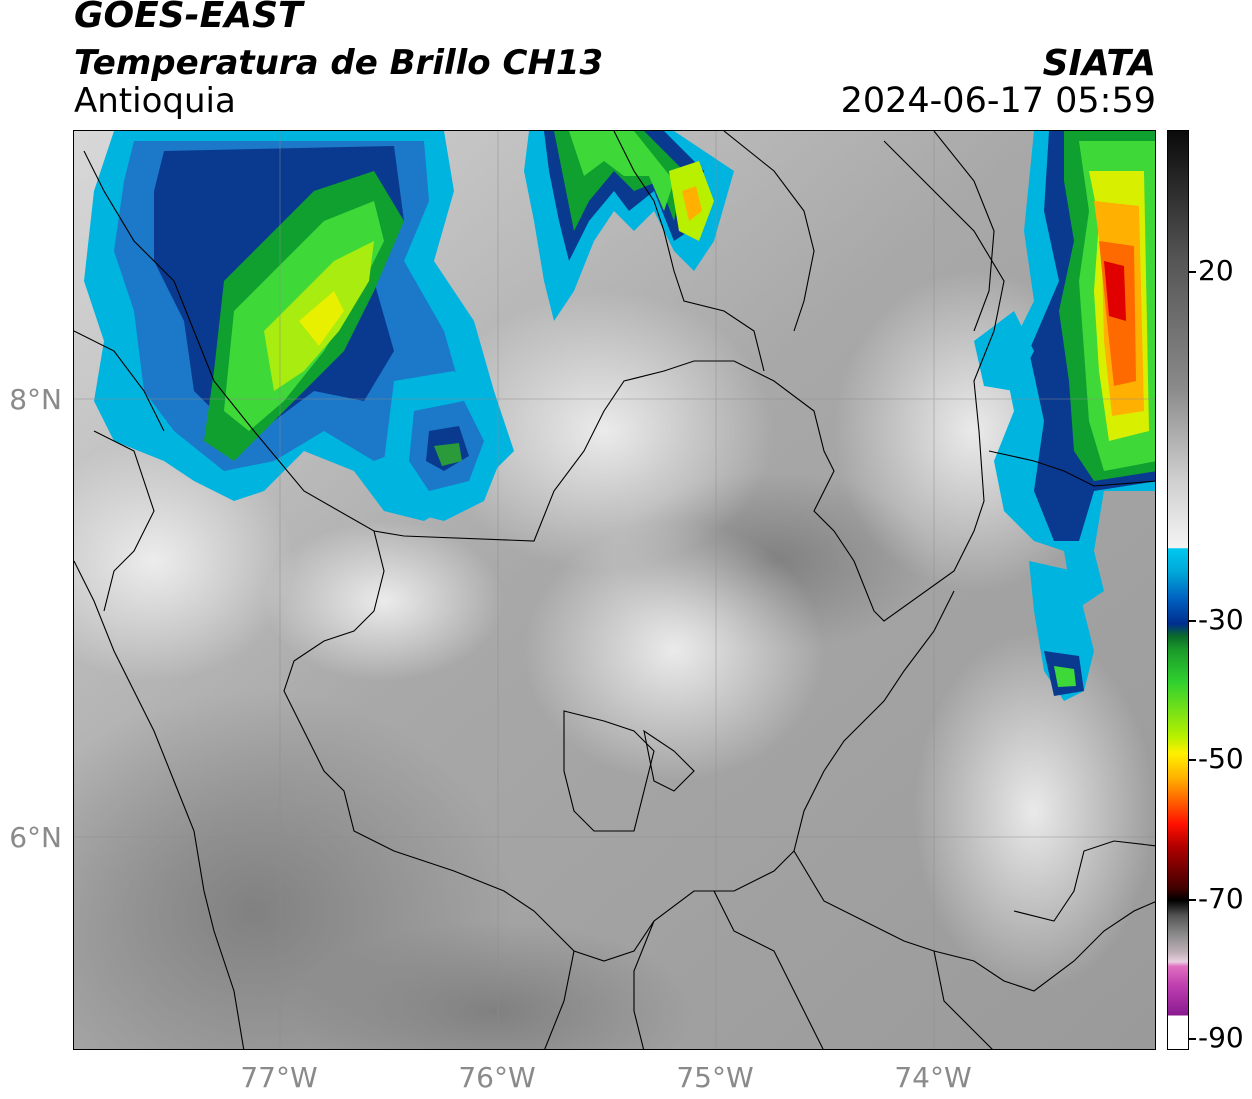 The image size is (1252, 1099). What do you see at coordinates (35, 399) in the screenshot?
I see `lat-label-8n: 8°N` at bounding box center [35, 399].